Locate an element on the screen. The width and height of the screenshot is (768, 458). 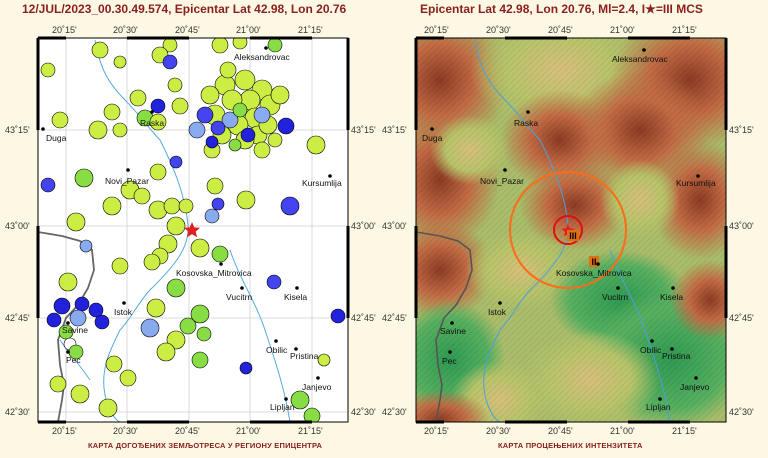
left-bottom-tick: 21˚00' is located at coordinates (248, 431).